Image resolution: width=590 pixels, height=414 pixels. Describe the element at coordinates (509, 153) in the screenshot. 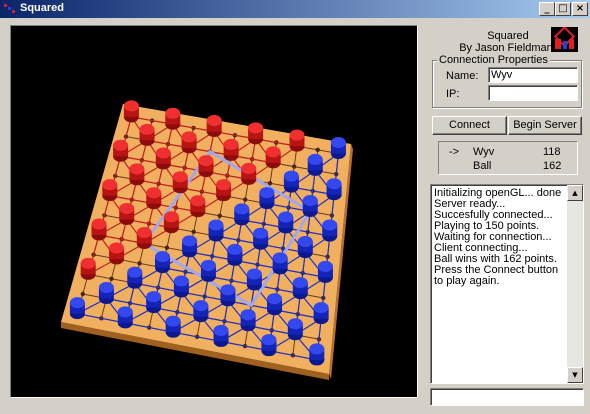

I see `score-row: -> Wyv 118` at that location.